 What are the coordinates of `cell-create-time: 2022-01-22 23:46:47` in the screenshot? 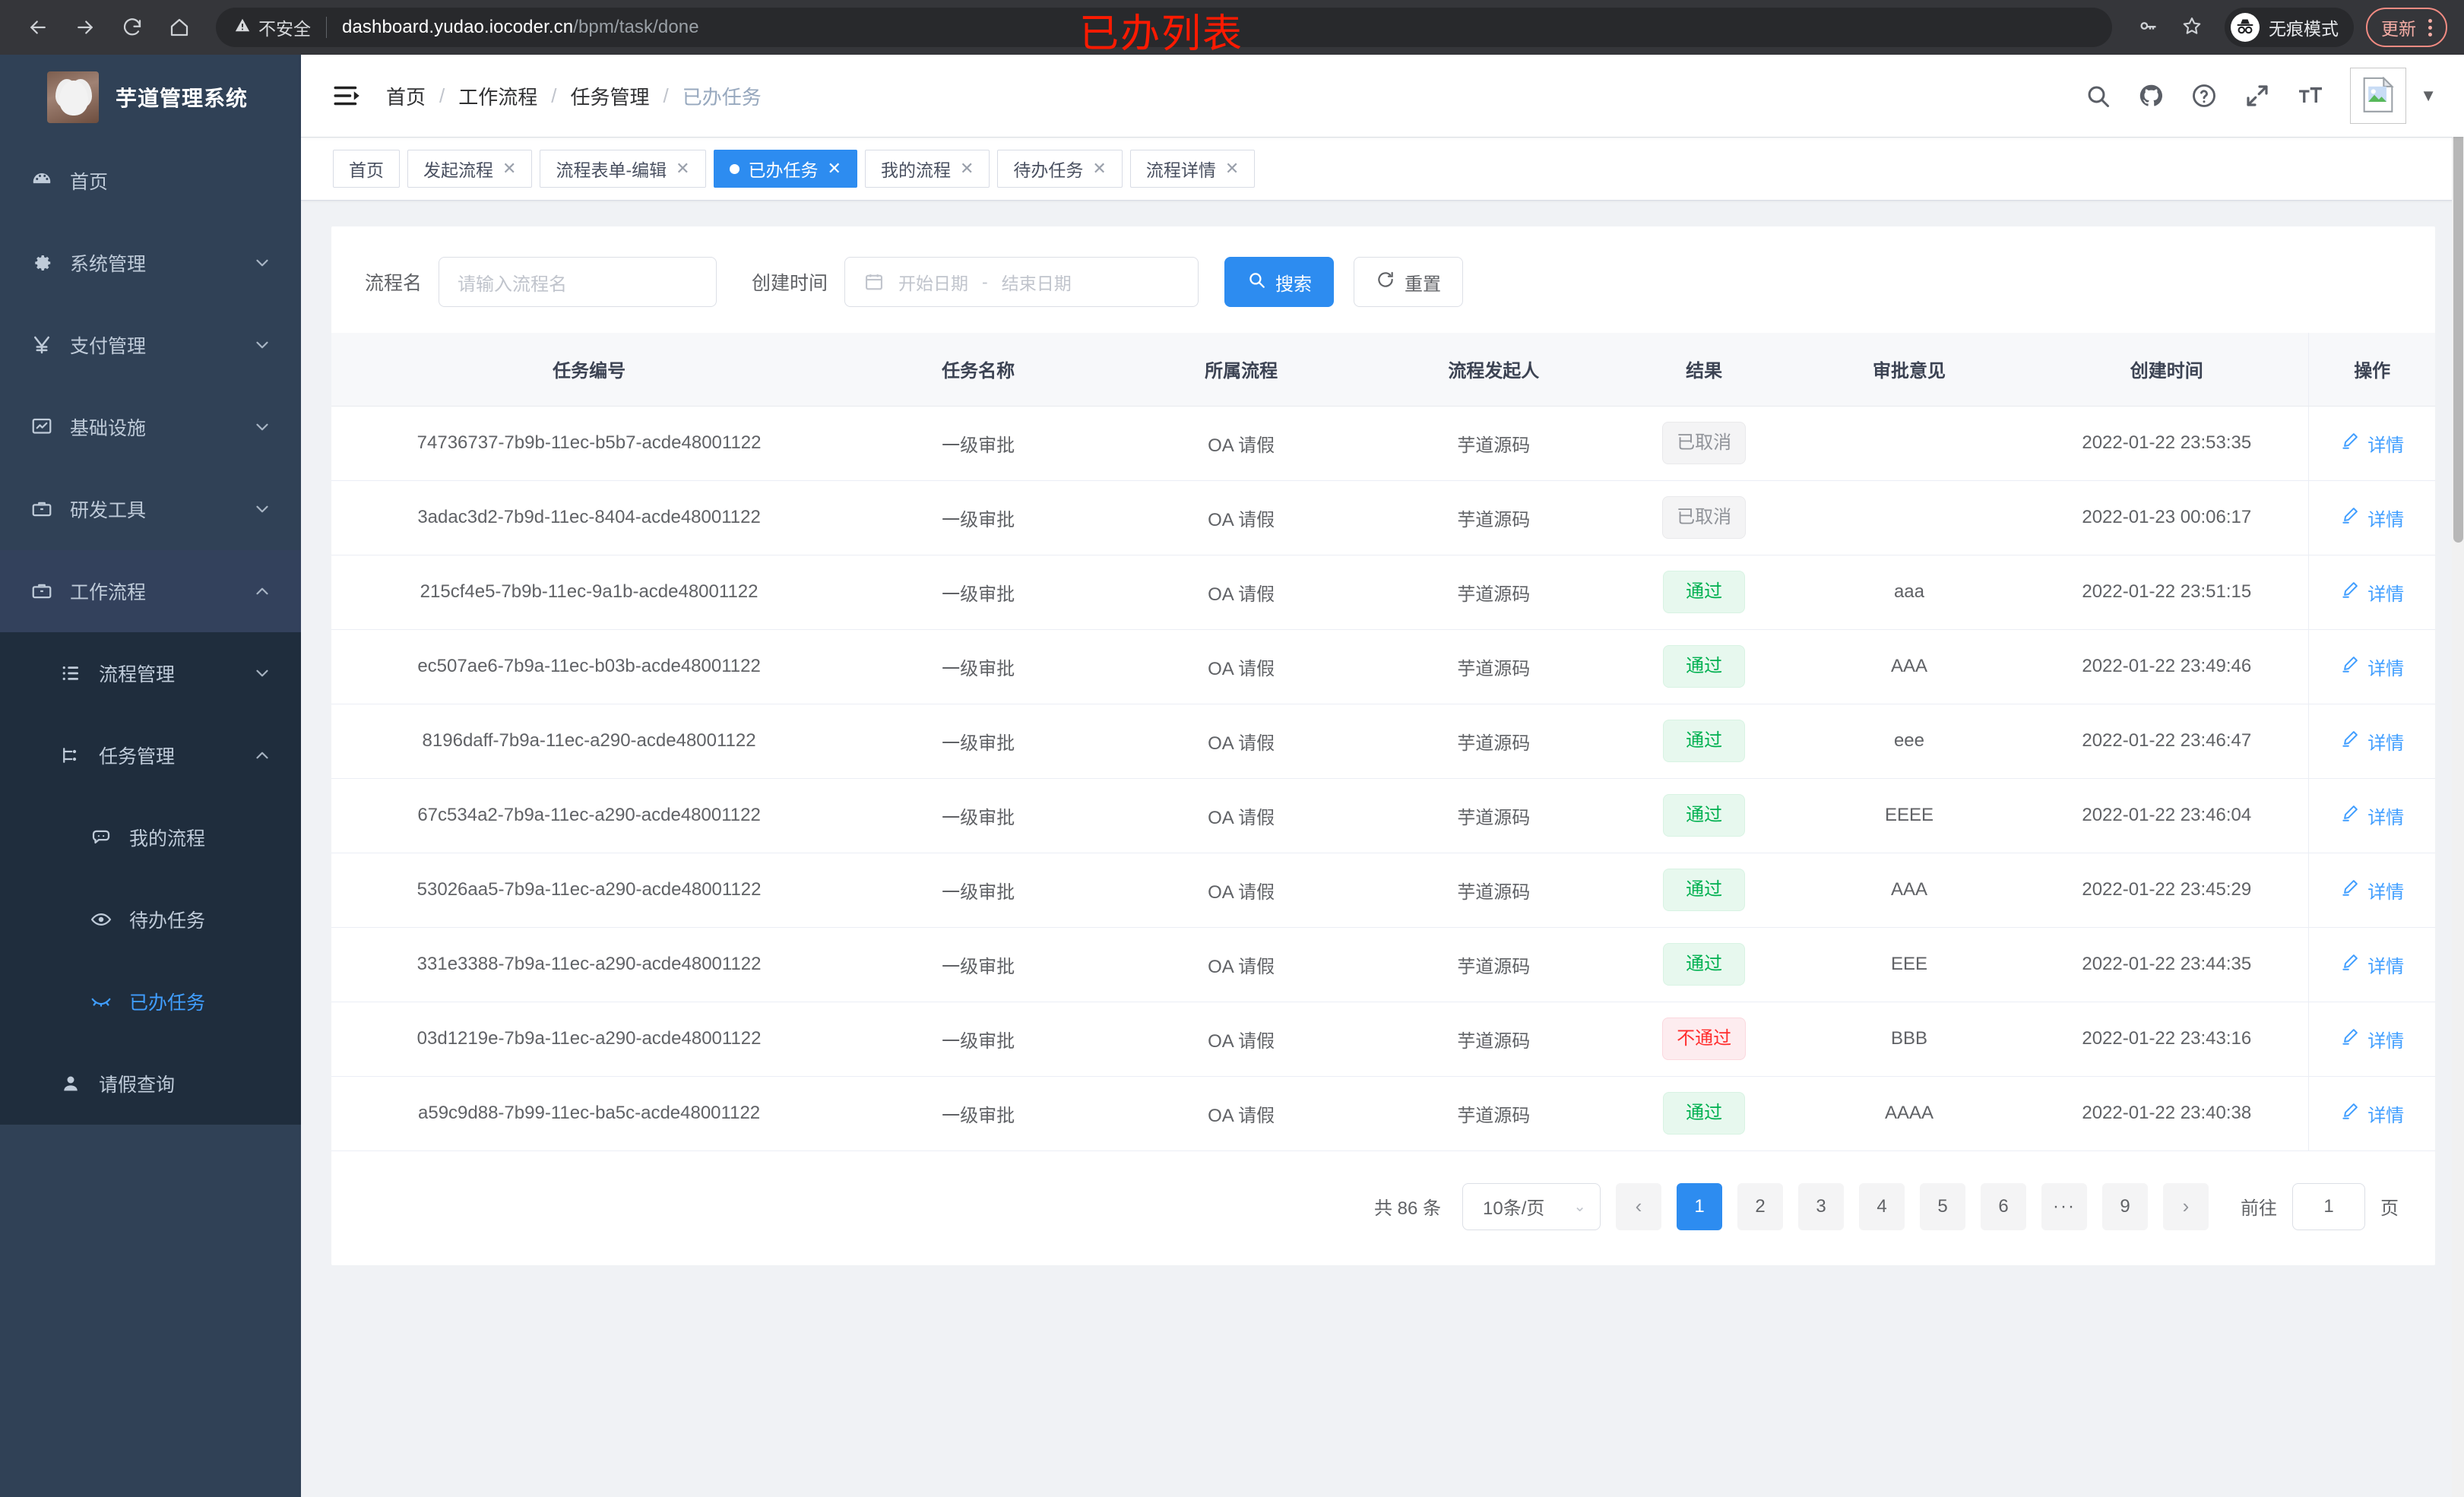 It's located at (2167, 741).